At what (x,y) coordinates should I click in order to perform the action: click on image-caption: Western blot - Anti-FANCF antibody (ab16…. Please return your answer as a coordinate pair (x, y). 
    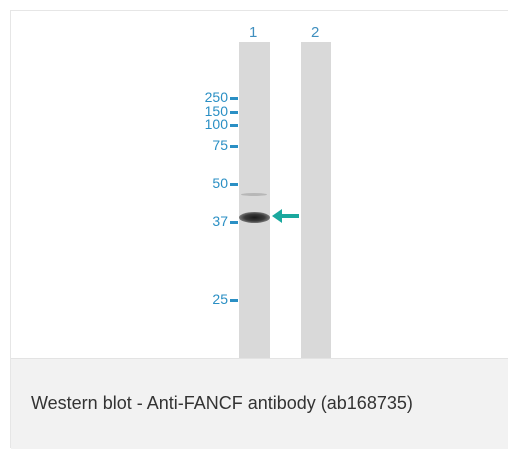
    Looking at the image, I should click on (222, 403).